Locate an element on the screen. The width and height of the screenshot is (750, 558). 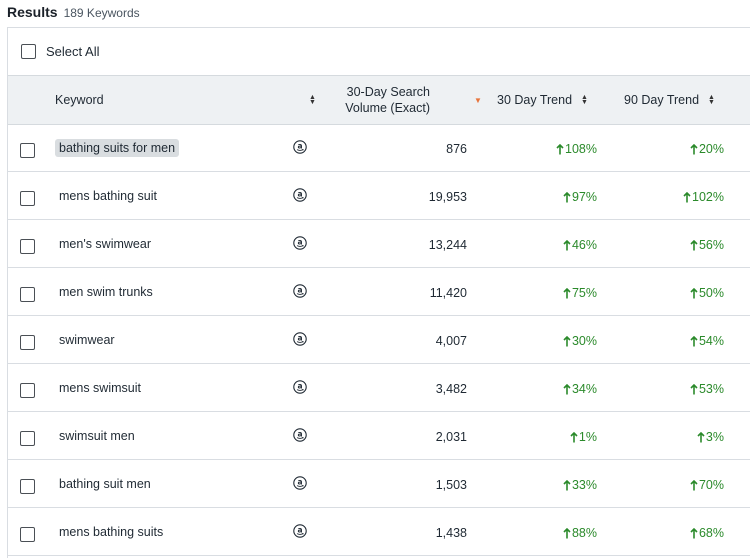
table-row: mens bathing suit a 19,953 97% 102% is located at coordinates (379, 196).